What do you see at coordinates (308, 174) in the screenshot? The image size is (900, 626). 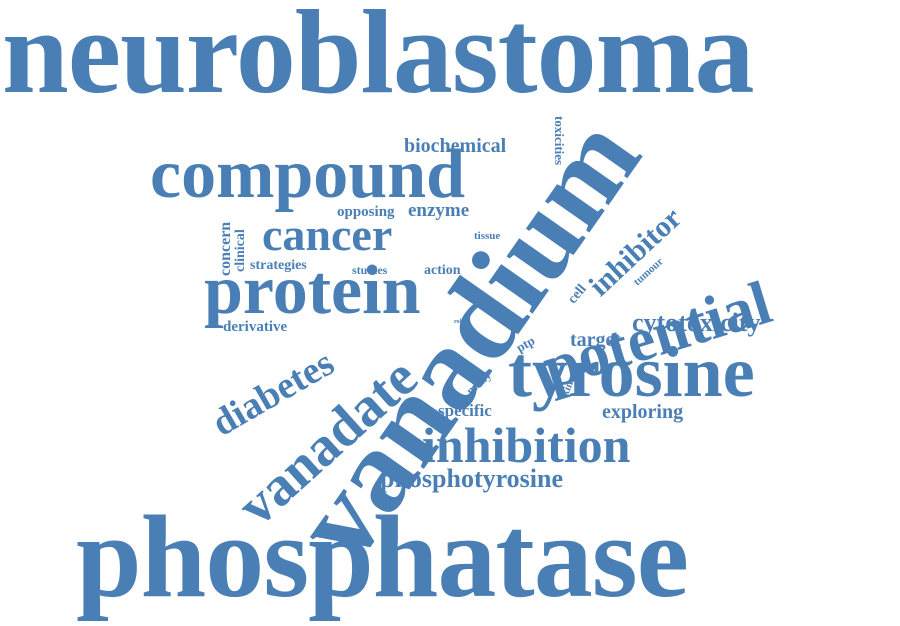 I see `word-compound: compound` at bounding box center [308, 174].